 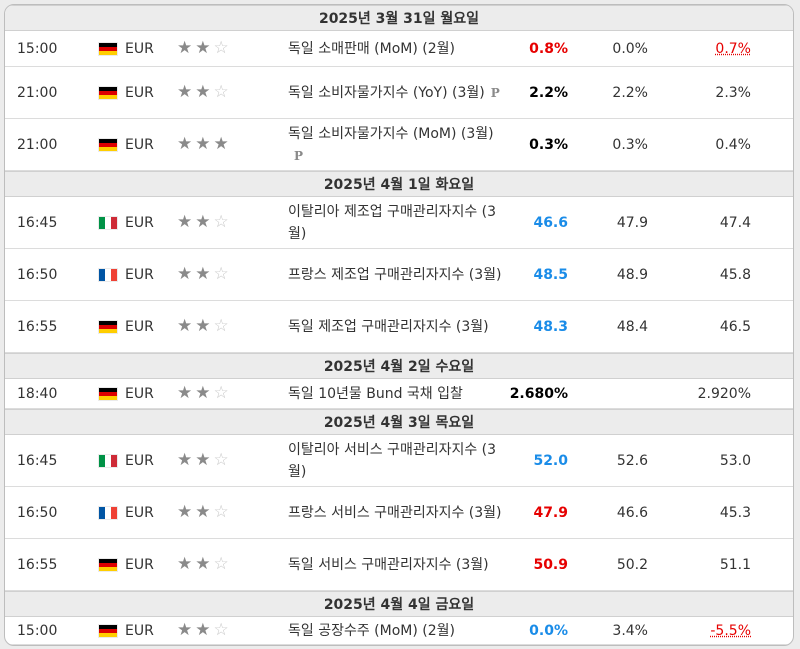 What do you see at coordinates (733, 144) in the screenshot?
I see `previous-value-text: 0.4%` at bounding box center [733, 144].